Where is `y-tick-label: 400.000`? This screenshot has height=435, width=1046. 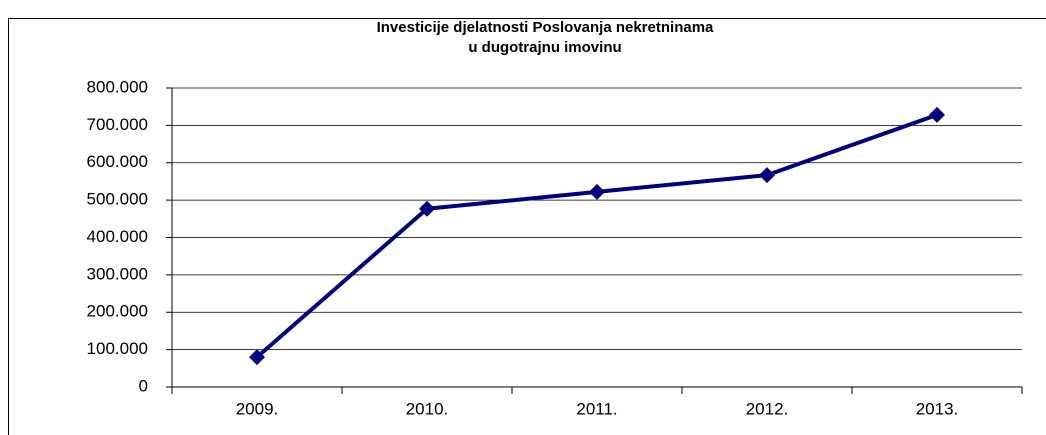
y-tick-label: 400.000 is located at coordinates (117, 236).